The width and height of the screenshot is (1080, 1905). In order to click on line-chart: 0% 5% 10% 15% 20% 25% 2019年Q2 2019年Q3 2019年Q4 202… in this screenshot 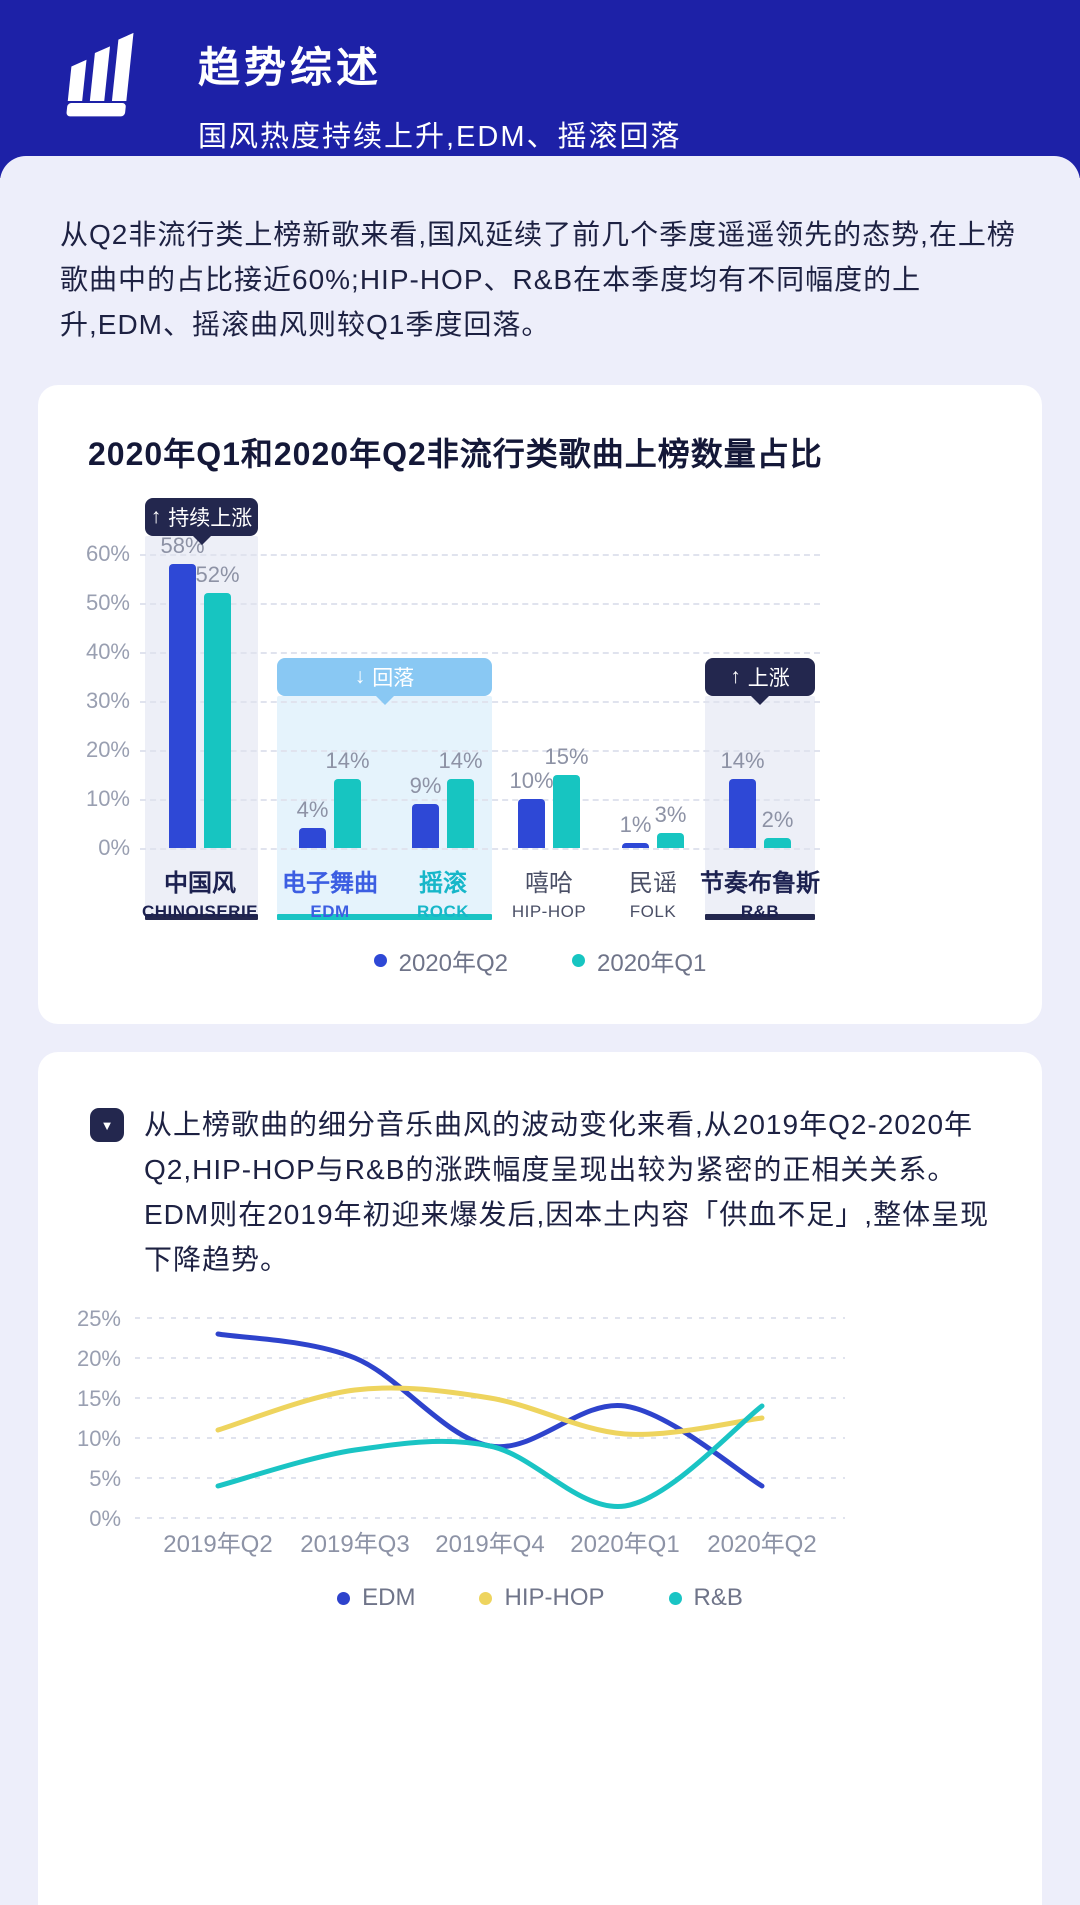, I will do `click(461, 1432)`.